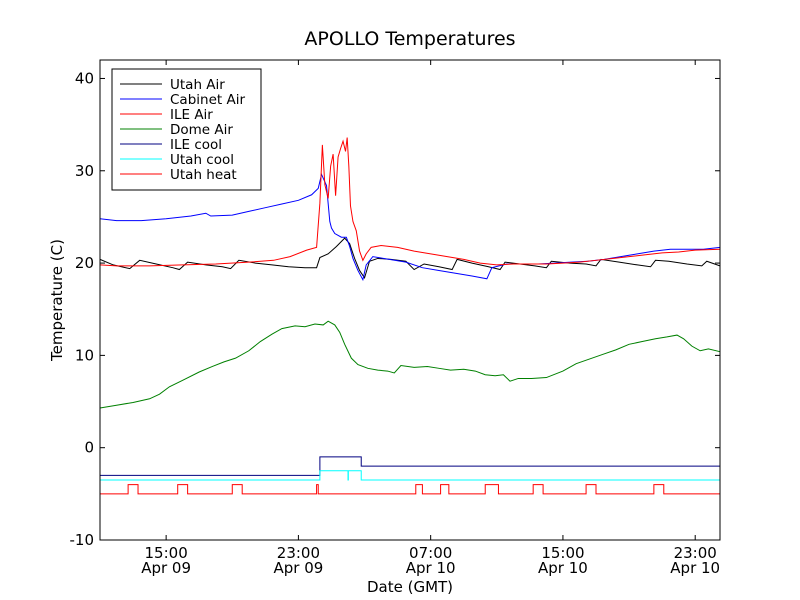 This screenshot has width=800, height=600. What do you see at coordinates (203, 175) in the screenshot?
I see `legend-label-utah-heat: Utah heat` at bounding box center [203, 175].